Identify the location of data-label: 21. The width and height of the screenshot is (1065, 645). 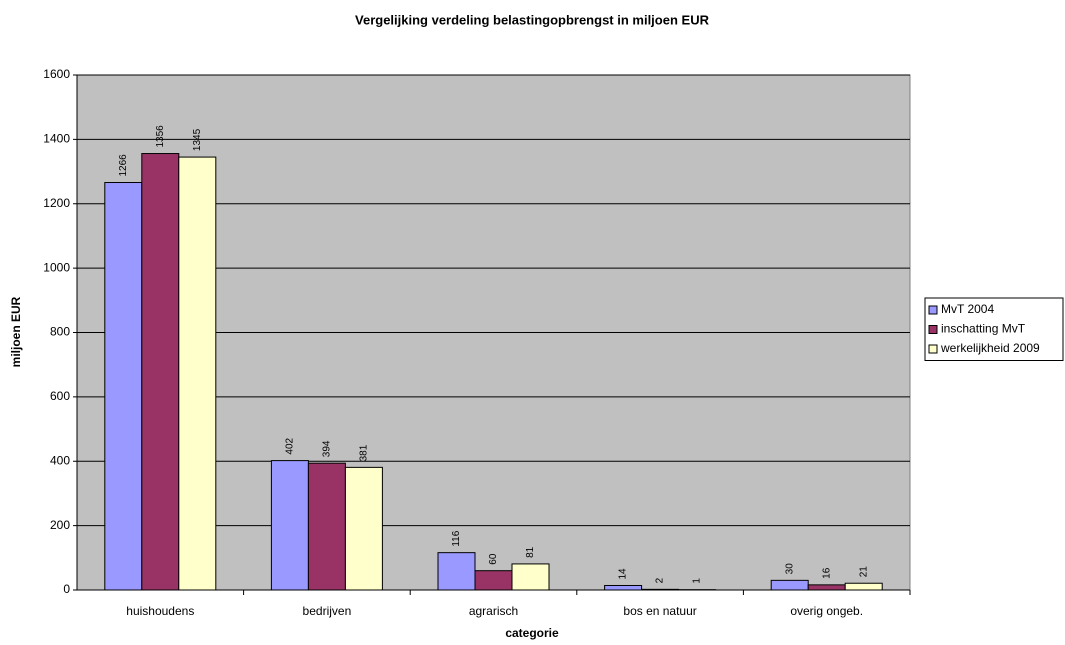
(863, 572).